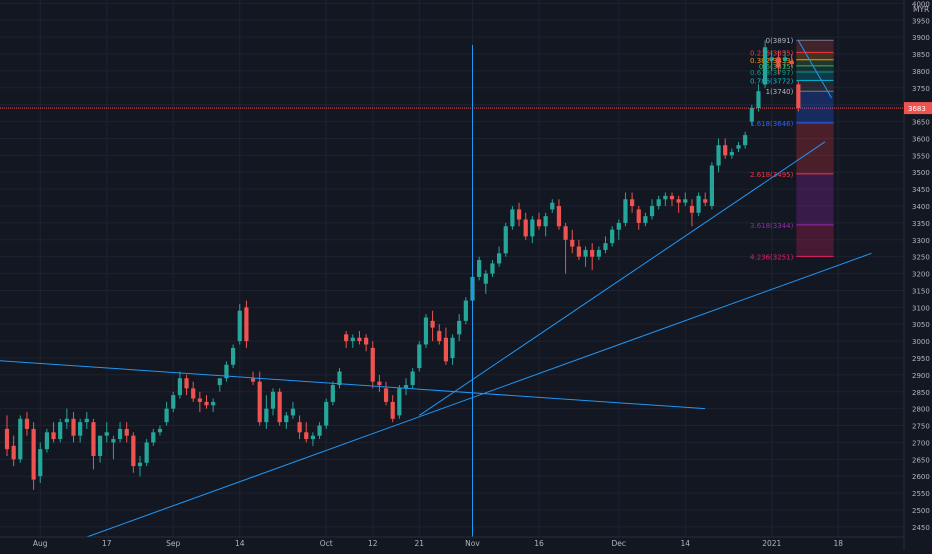 The height and width of the screenshot is (554, 932). Describe the element at coordinates (921, 156) in the screenshot. I see `price-tick-label: 3550` at that location.